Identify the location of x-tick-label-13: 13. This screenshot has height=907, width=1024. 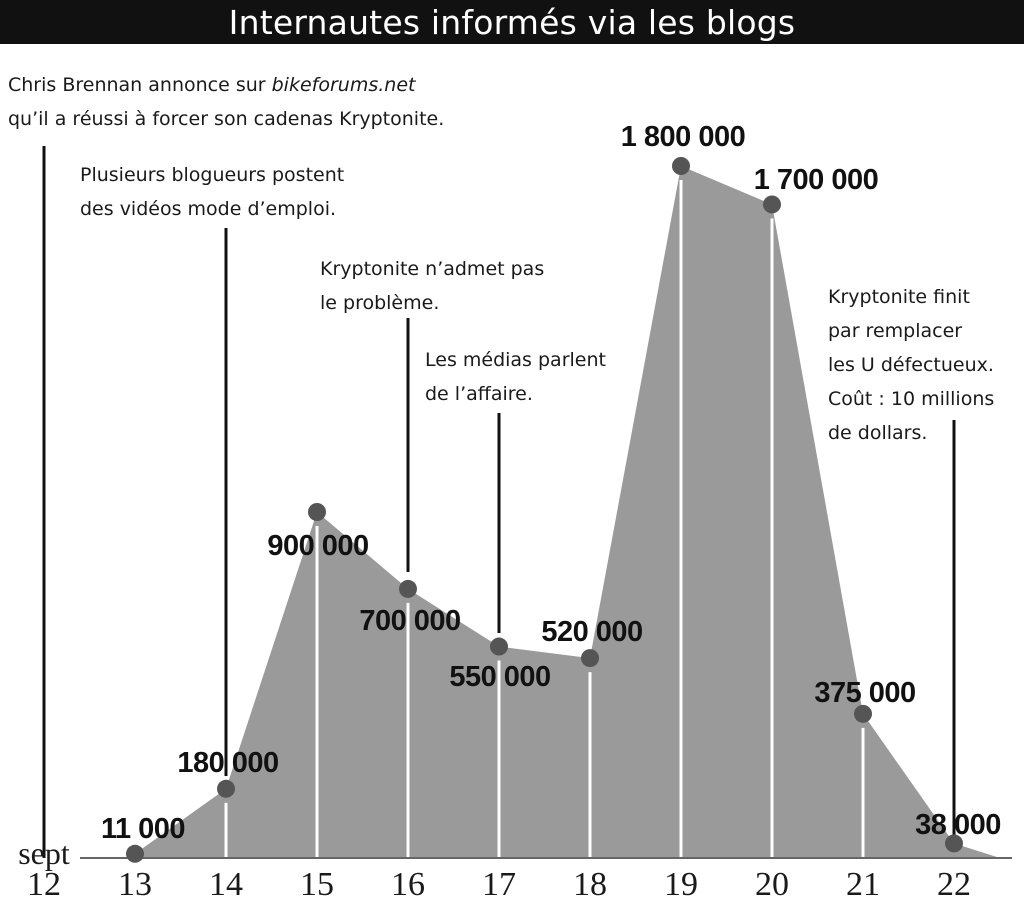
(135, 884).